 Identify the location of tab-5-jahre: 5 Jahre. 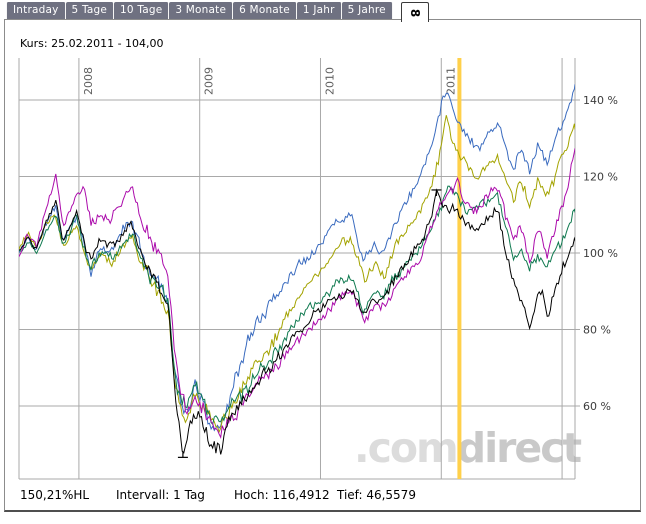
(367, 10).